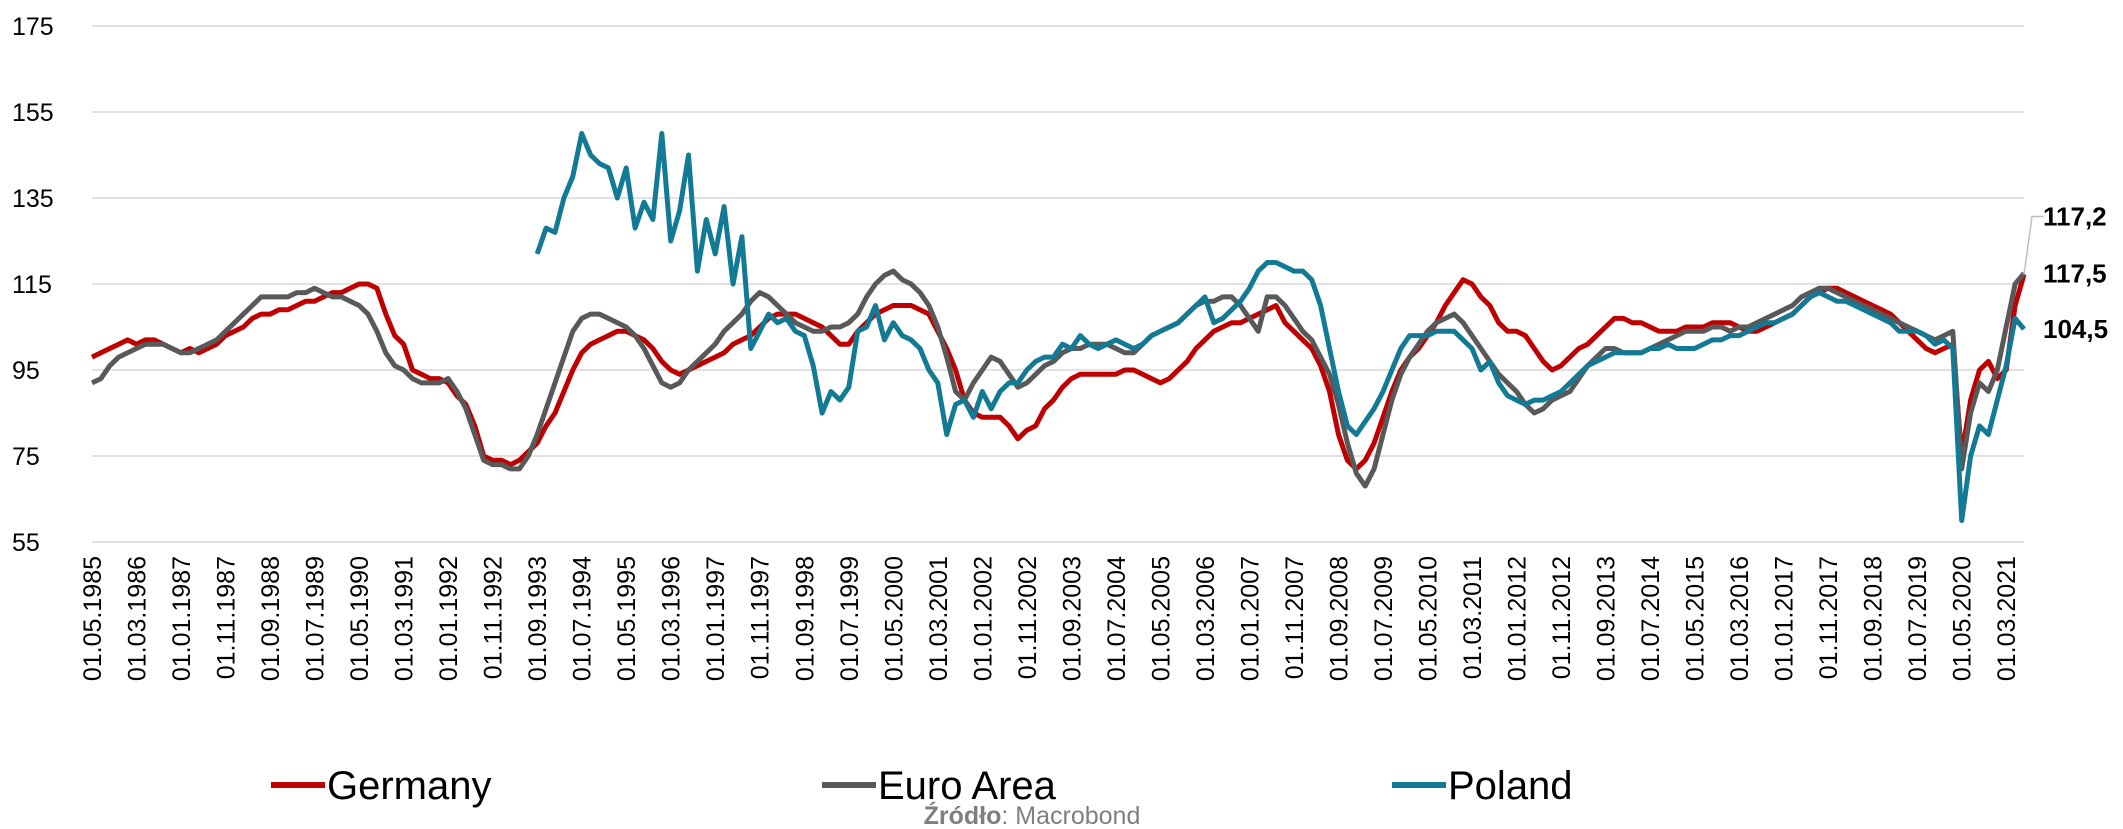 This screenshot has width=2123, height=829. What do you see at coordinates (26, 543) in the screenshot?
I see `y-tick-label: 55` at bounding box center [26, 543].